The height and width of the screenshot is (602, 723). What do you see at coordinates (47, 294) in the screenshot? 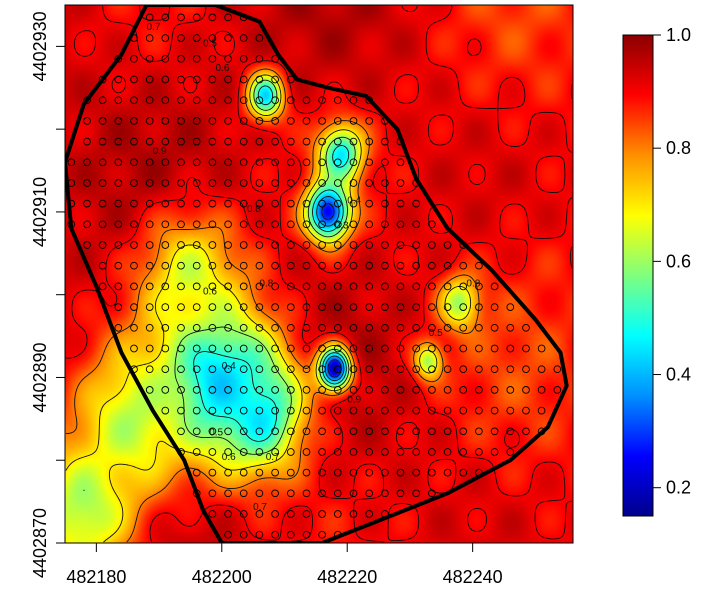
I see `y-axis: 4402870 4402890 4402910 4402930` at bounding box center [47, 294].